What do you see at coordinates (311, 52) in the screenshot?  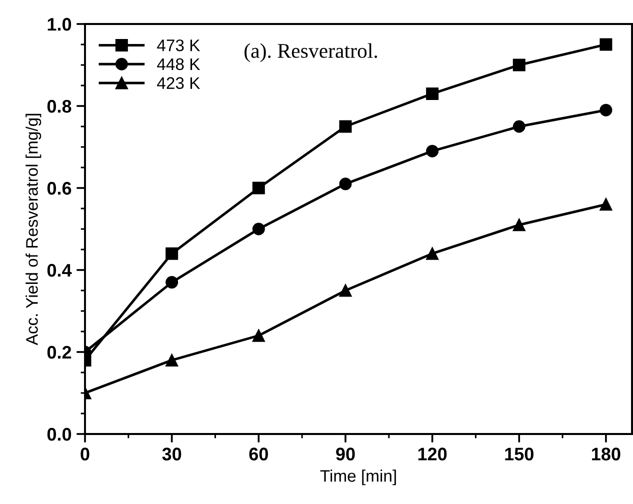 I see `annotation: (a). Resveratrol.` at bounding box center [311, 52].